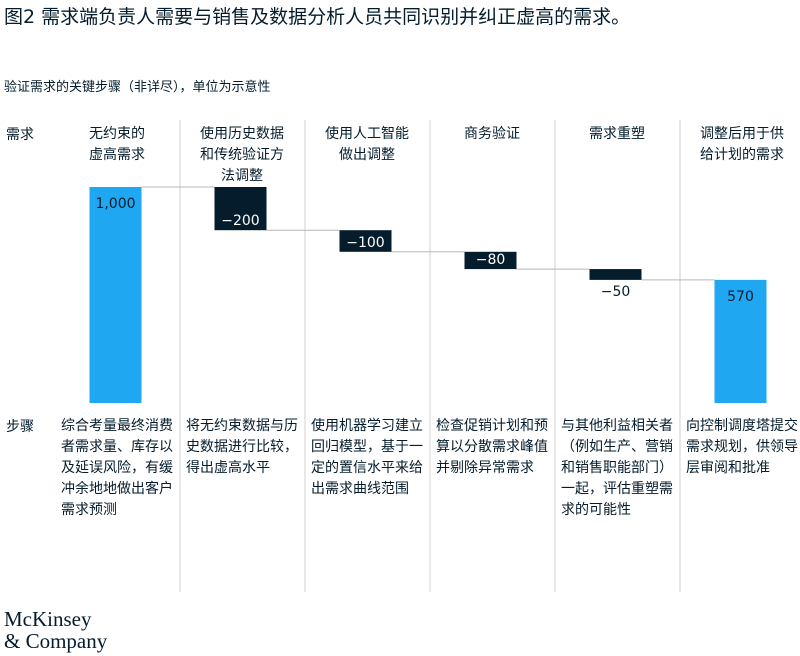 The image size is (800, 656). I want to click on value-label: −100, so click(365, 243).